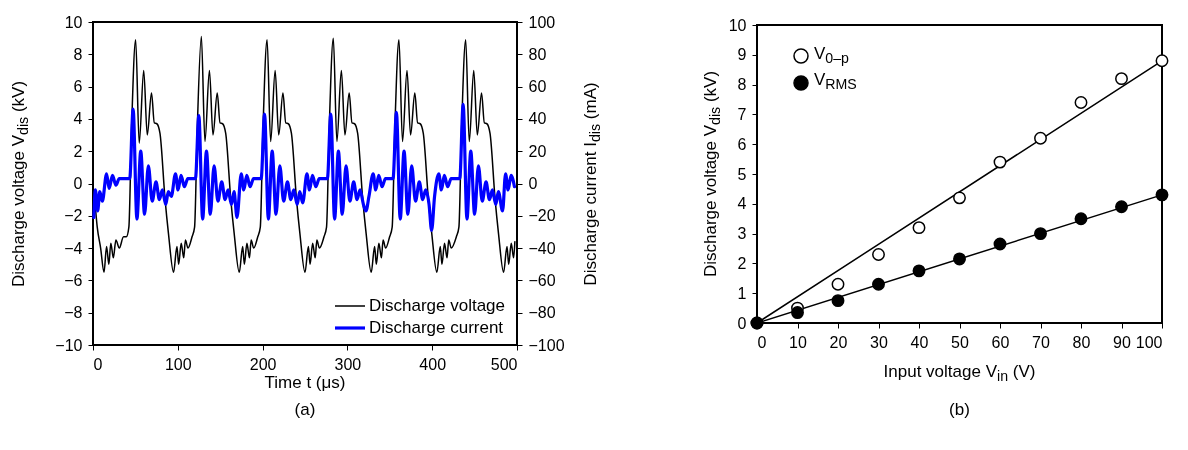 The height and width of the screenshot is (450, 1188). What do you see at coordinates (305, 383) in the screenshot?
I see `x-axis-title: Time t (μs)` at bounding box center [305, 383].